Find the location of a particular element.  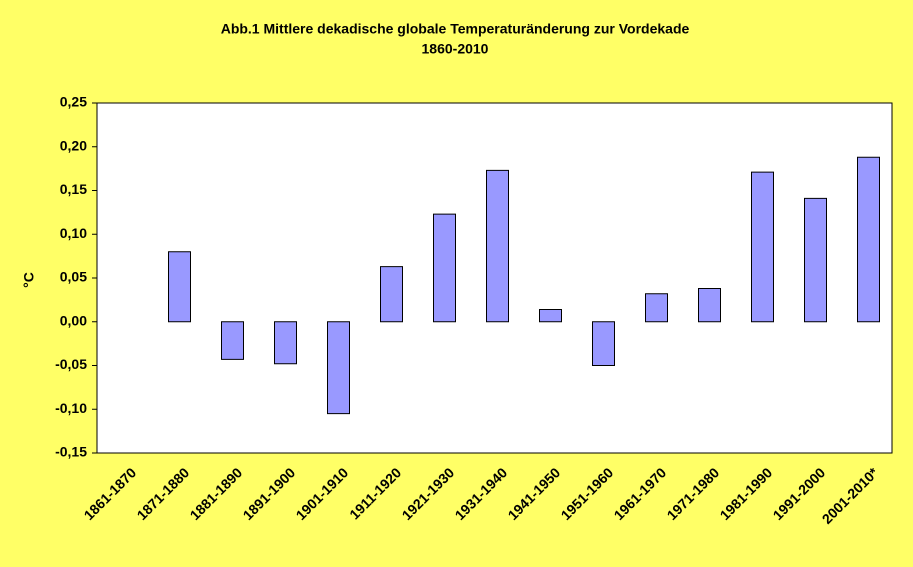

y-axis-label: °C is located at coordinates (29, 280).